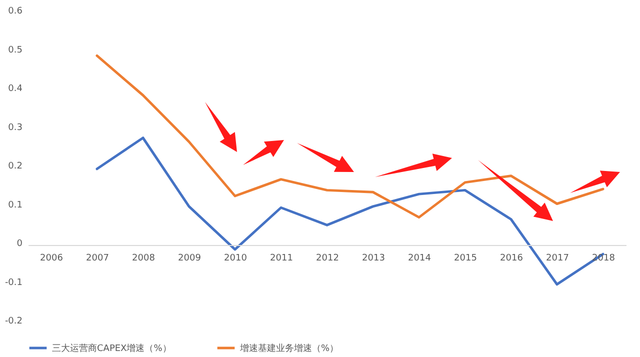 The image size is (640, 357). What do you see at coordinates (19, 244) in the screenshot?
I see `y-tick-label: 0` at bounding box center [19, 244].